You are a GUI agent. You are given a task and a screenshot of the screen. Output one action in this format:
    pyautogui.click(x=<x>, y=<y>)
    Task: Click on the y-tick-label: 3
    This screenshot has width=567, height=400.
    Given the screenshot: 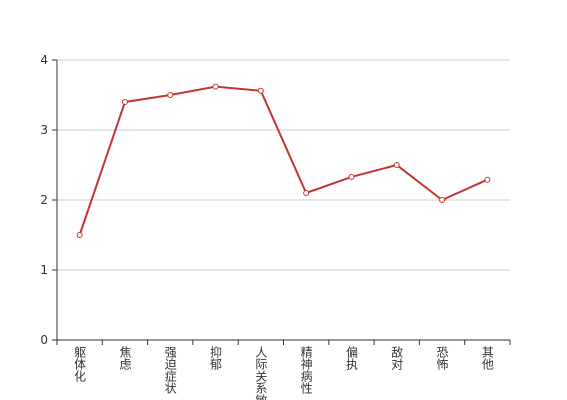 What is the action you would take?
    pyautogui.click(x=44, y=130)
    